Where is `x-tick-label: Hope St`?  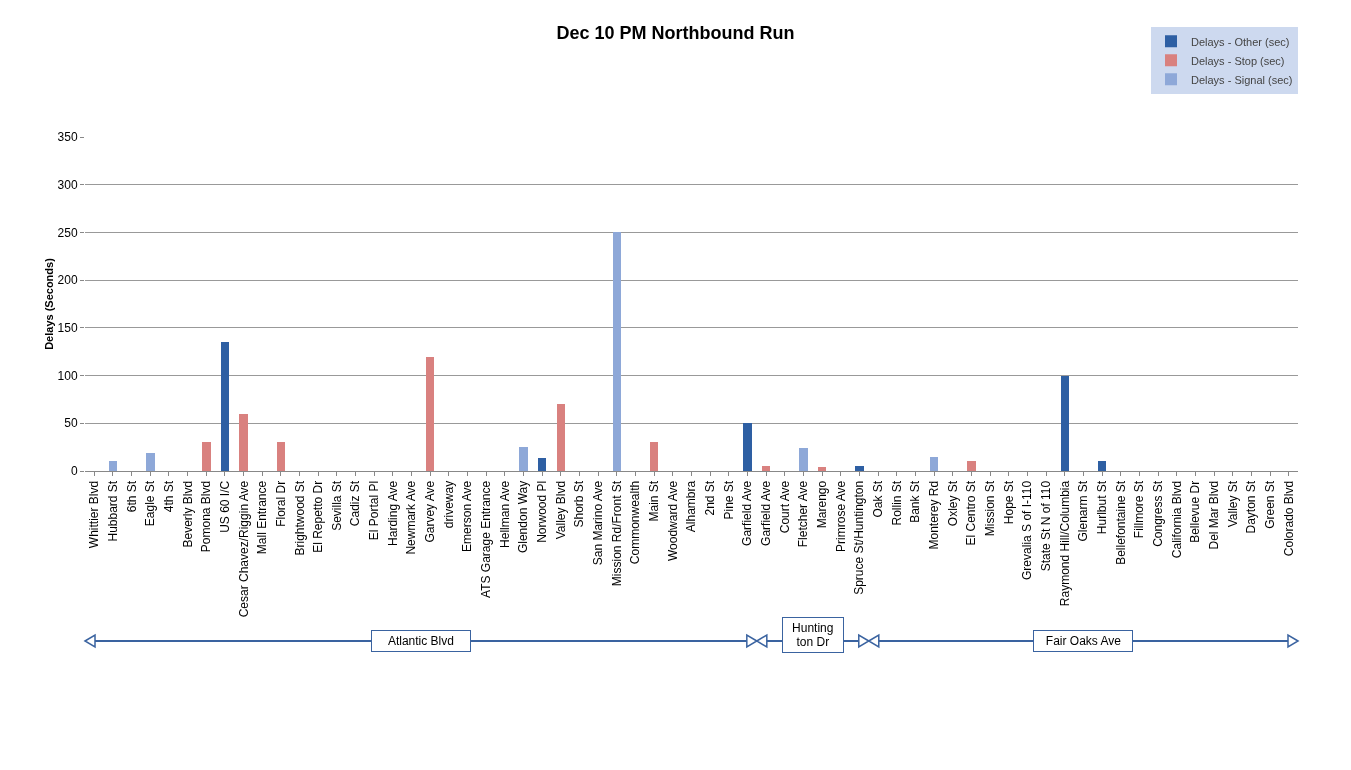
x-tick-label: Hope St is located at coordinates (1008, 502).